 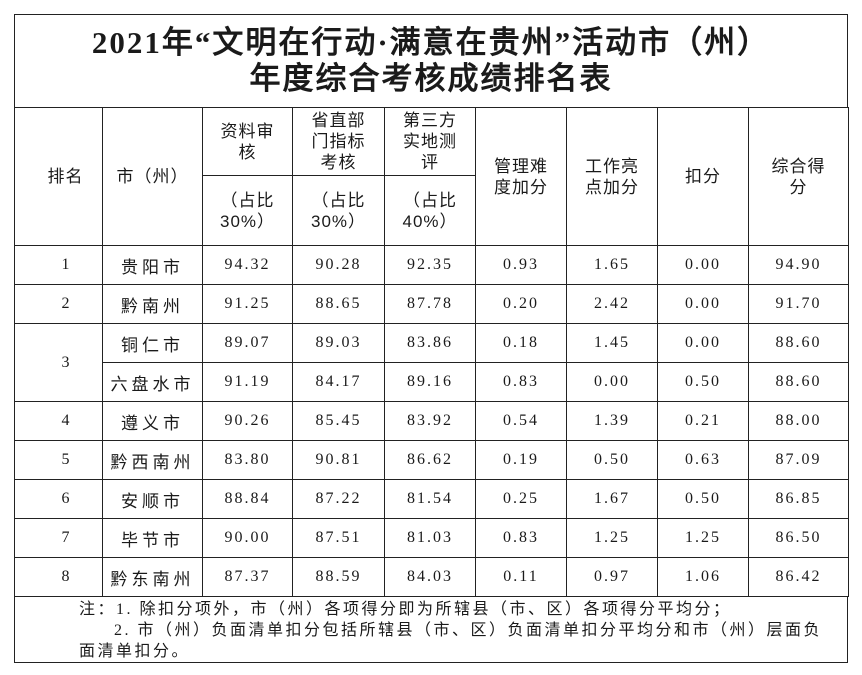 What do you see at coordinates (430, 343) in the screenshot?
I see `third-party-cell: 83.86` at bounding box center [430, 343].